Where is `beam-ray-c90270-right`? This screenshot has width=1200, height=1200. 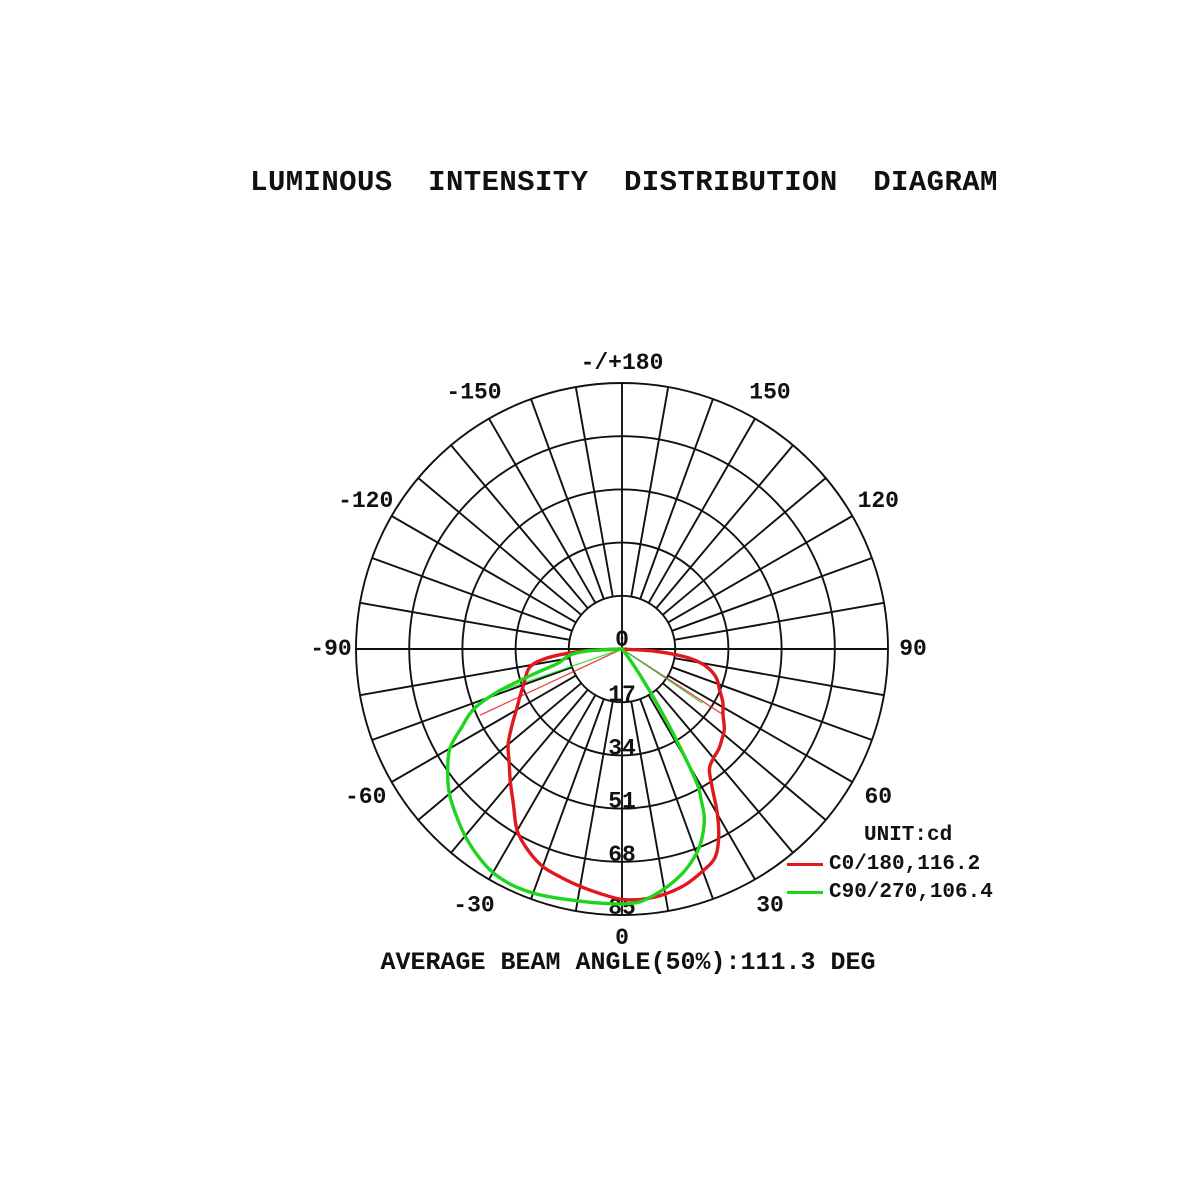
beam-ray-c90270-right is located at coordinates (662, 676).